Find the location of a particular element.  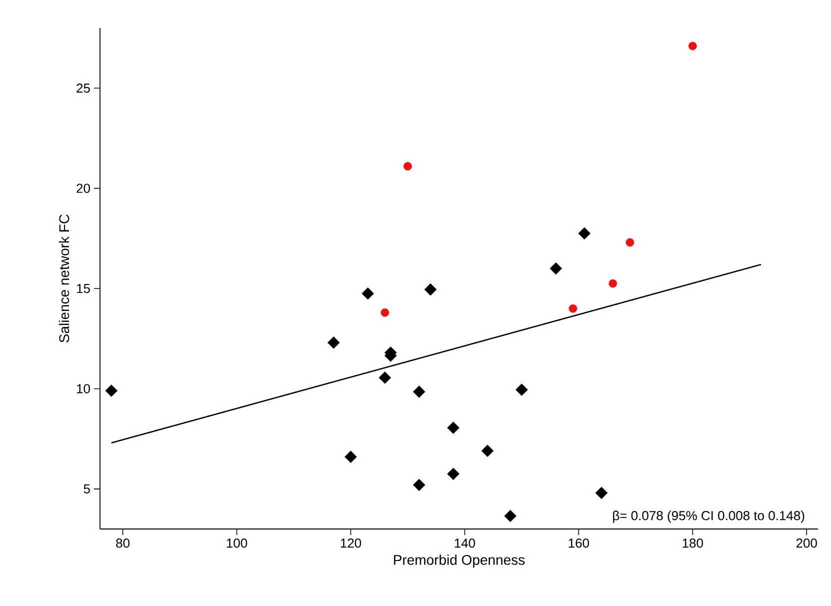

y-tick-label: 20 is located at coordinates (83, 188).